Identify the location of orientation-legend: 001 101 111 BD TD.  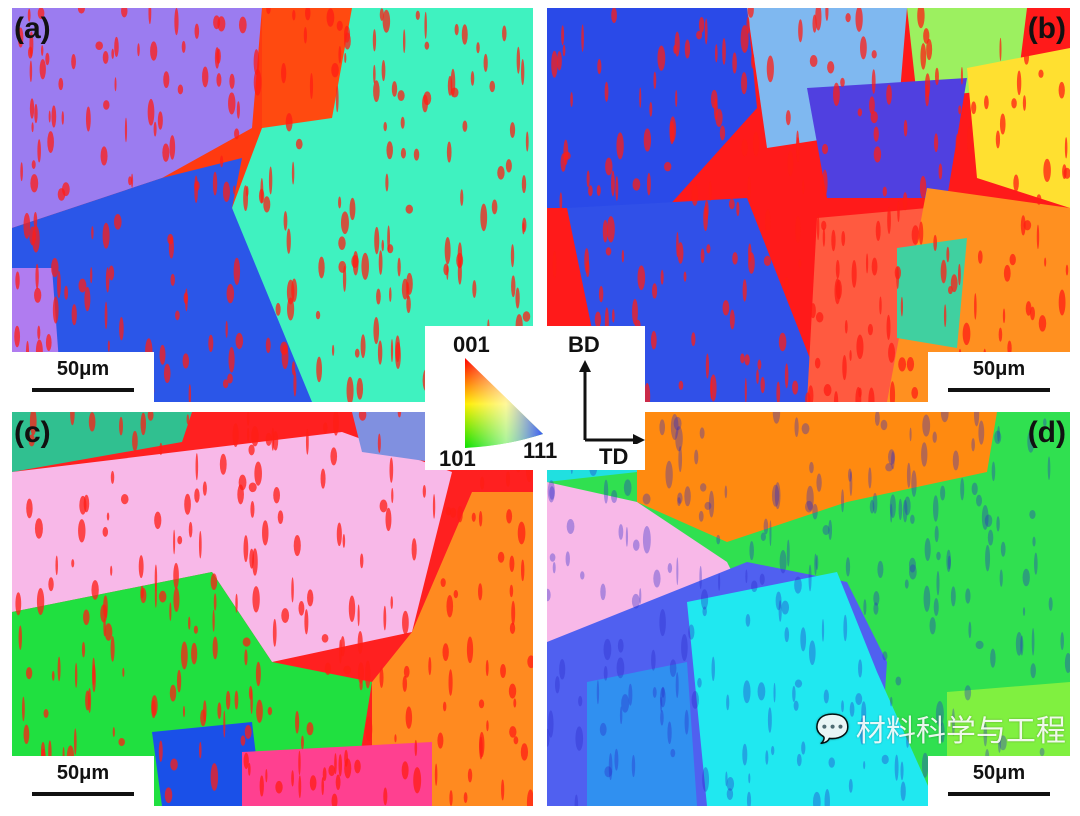
(535, 398).